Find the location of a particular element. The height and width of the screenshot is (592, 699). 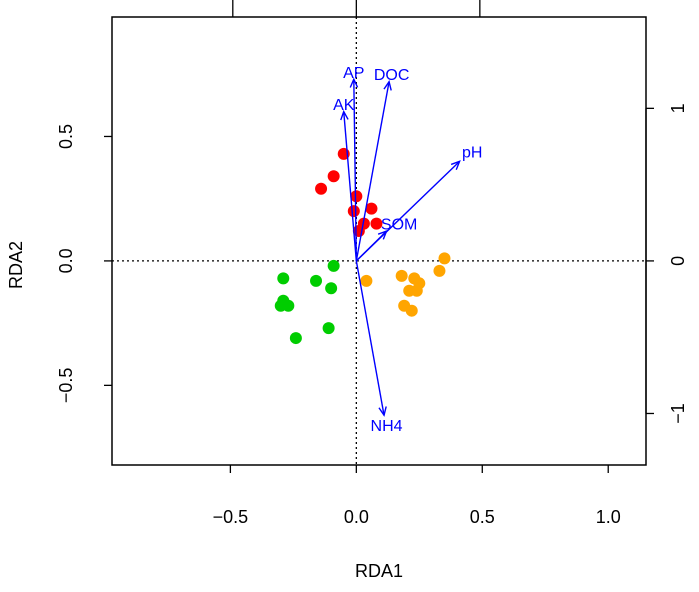

y-tick-label: 0.0 is located at coordinates (66, 260).